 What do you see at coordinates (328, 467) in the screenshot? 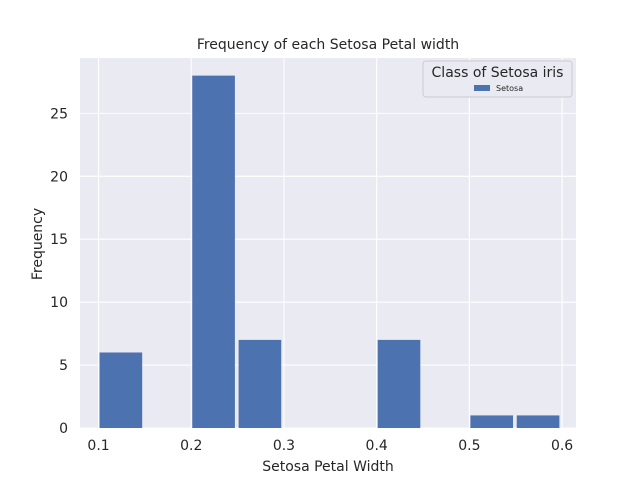
I see `x-axis-label: Setosa Petal Width` at bounding box center [328, 467].